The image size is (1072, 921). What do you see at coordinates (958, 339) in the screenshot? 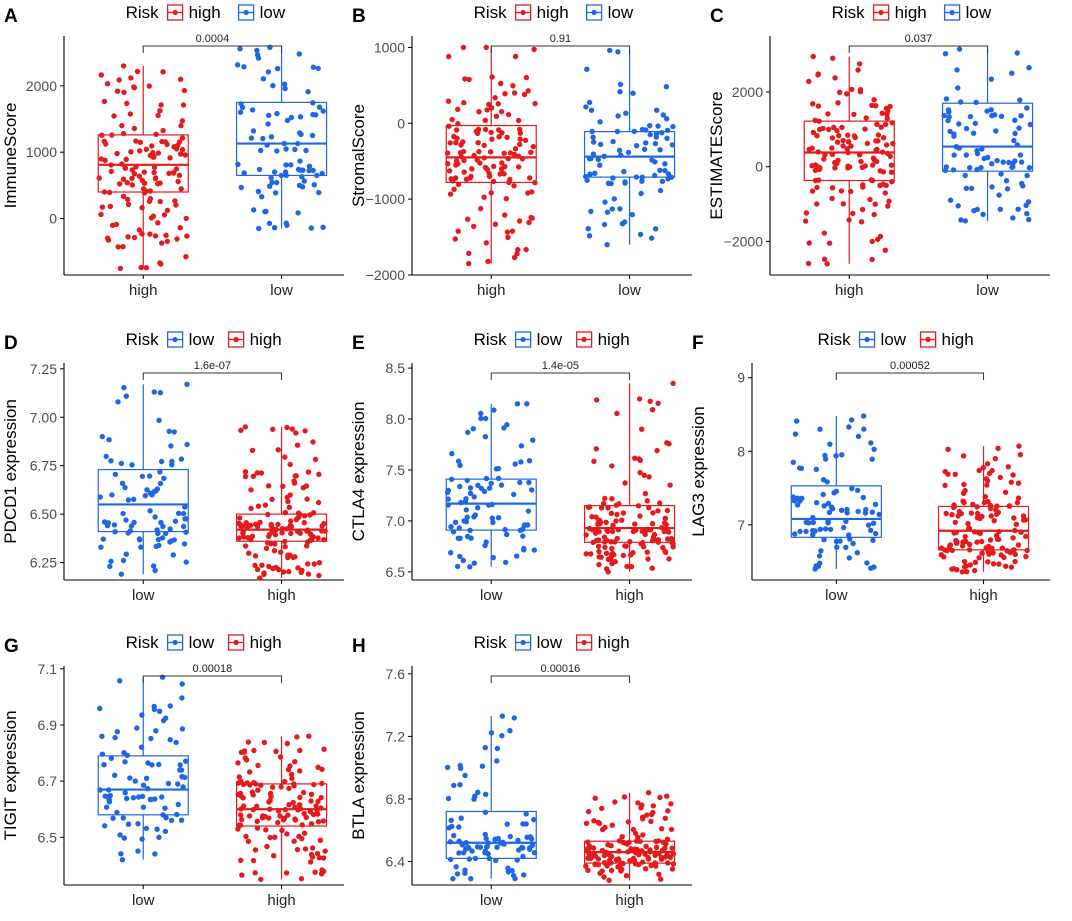
I see `legend-label-high: high` at bounding box center [958, 339].